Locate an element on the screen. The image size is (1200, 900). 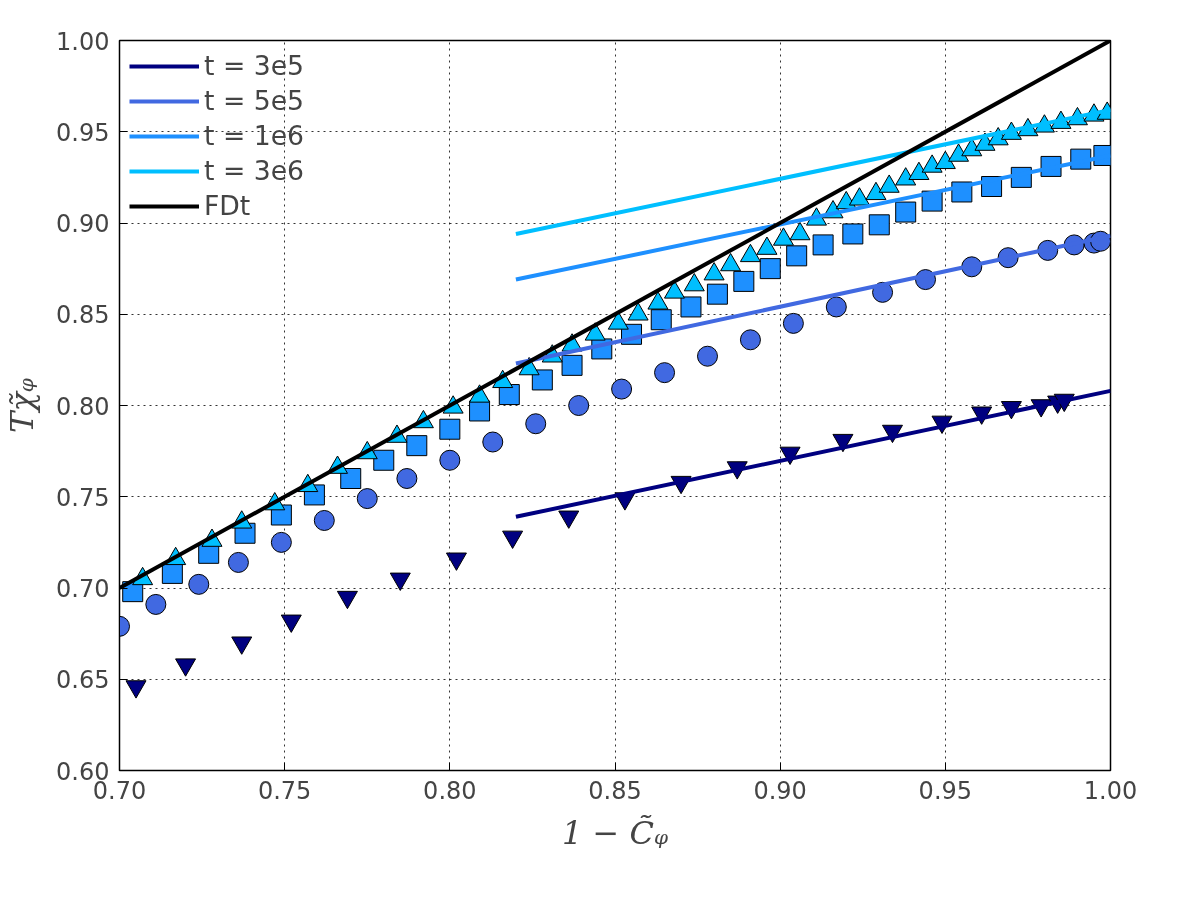
x-tick-label: 0.85 is located at coordinates (615, 790).